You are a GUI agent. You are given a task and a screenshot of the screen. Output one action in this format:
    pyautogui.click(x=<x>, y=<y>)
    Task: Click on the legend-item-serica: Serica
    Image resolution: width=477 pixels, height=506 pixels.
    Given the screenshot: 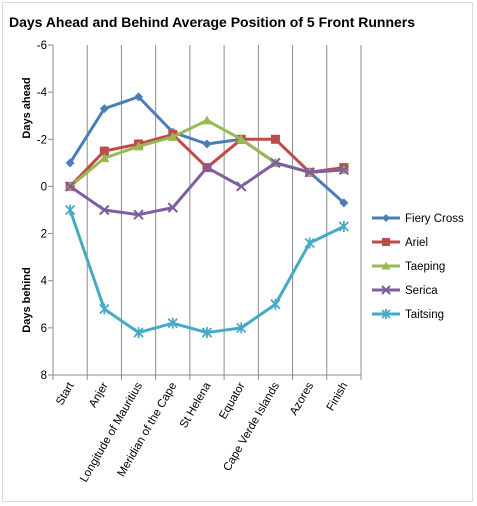 What is the action you would take?
    pyautogui.click(x=405, y=291)
    